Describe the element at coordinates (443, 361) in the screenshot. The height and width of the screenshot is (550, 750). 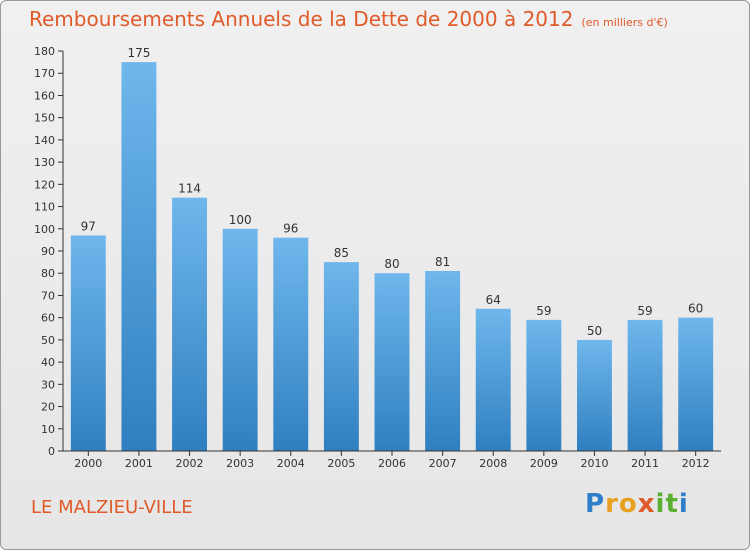
I see `bar-2007` at that location.